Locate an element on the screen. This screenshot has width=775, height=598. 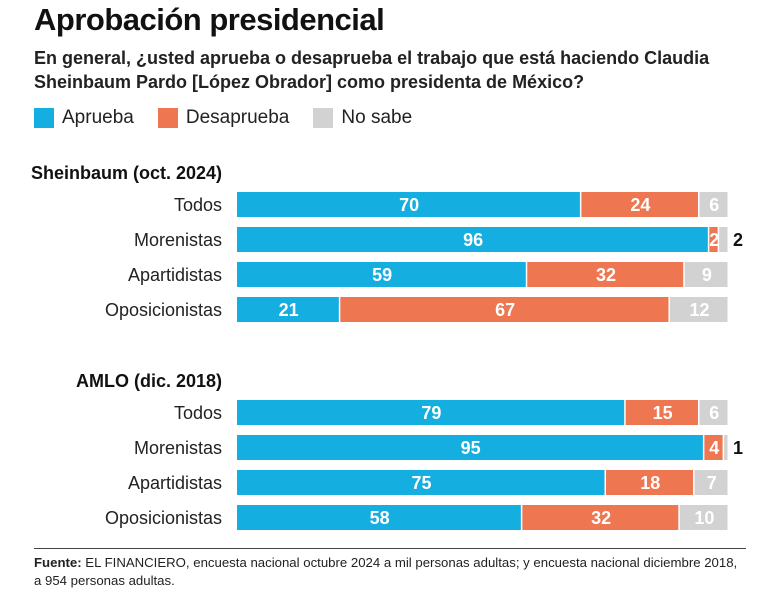
legend-swatch-aprueba is located at coordinates (44, 118).